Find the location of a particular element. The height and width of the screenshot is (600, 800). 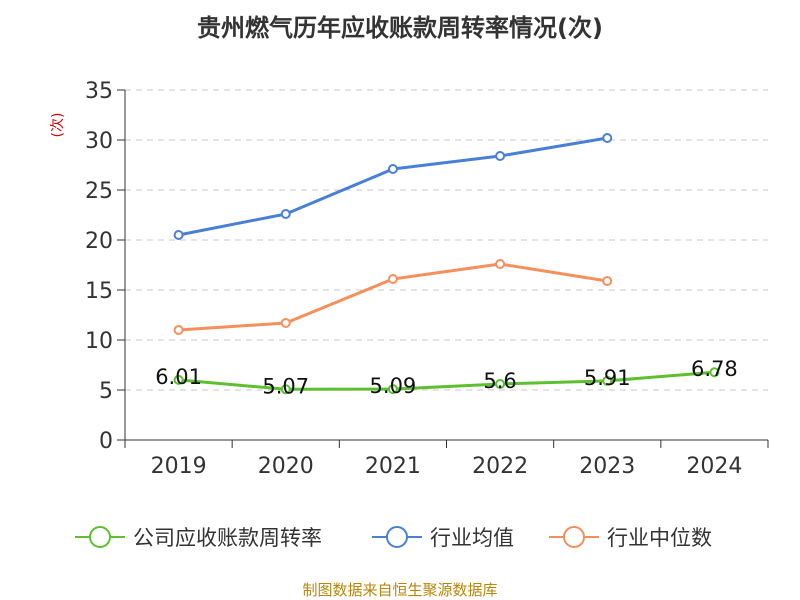

x-tick-label: 2021 is located at coordinates (393, 466).